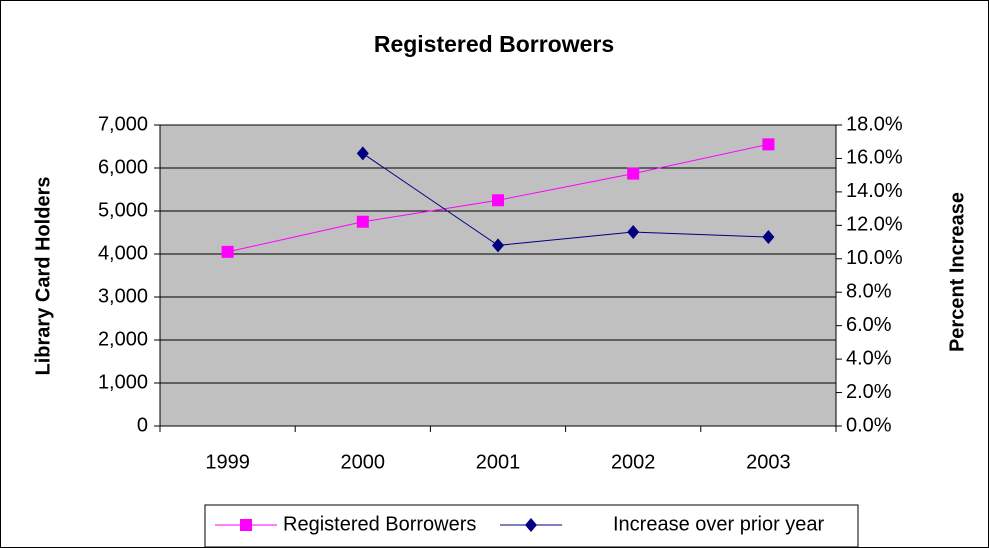 The width and height of the screenshot is (989, 548). Describe the element at coordinates (874, 158) in the screenshot. I see `y2-tick-label: 16.0%` at that location.